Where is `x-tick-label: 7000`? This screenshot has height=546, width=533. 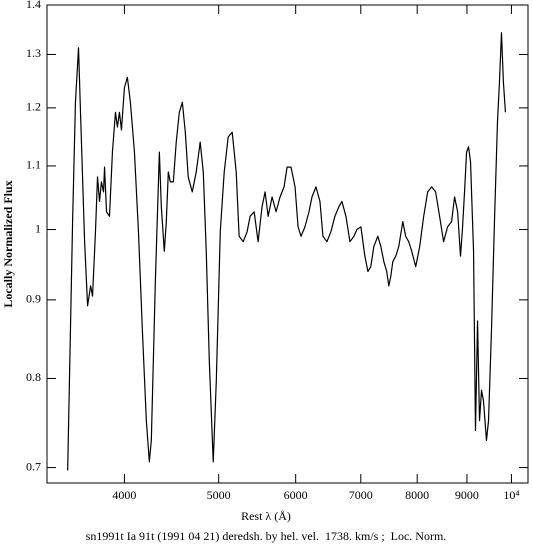 x-tick-label: 7000 is located at coordinates (361, 495).